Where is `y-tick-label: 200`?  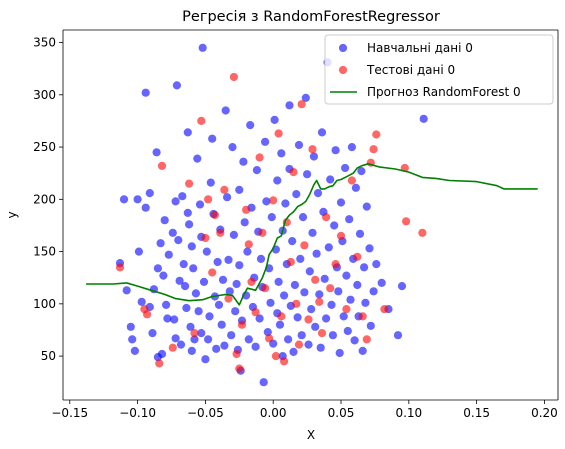 y-tick-label: 200 is located at coordinates (44, 199).